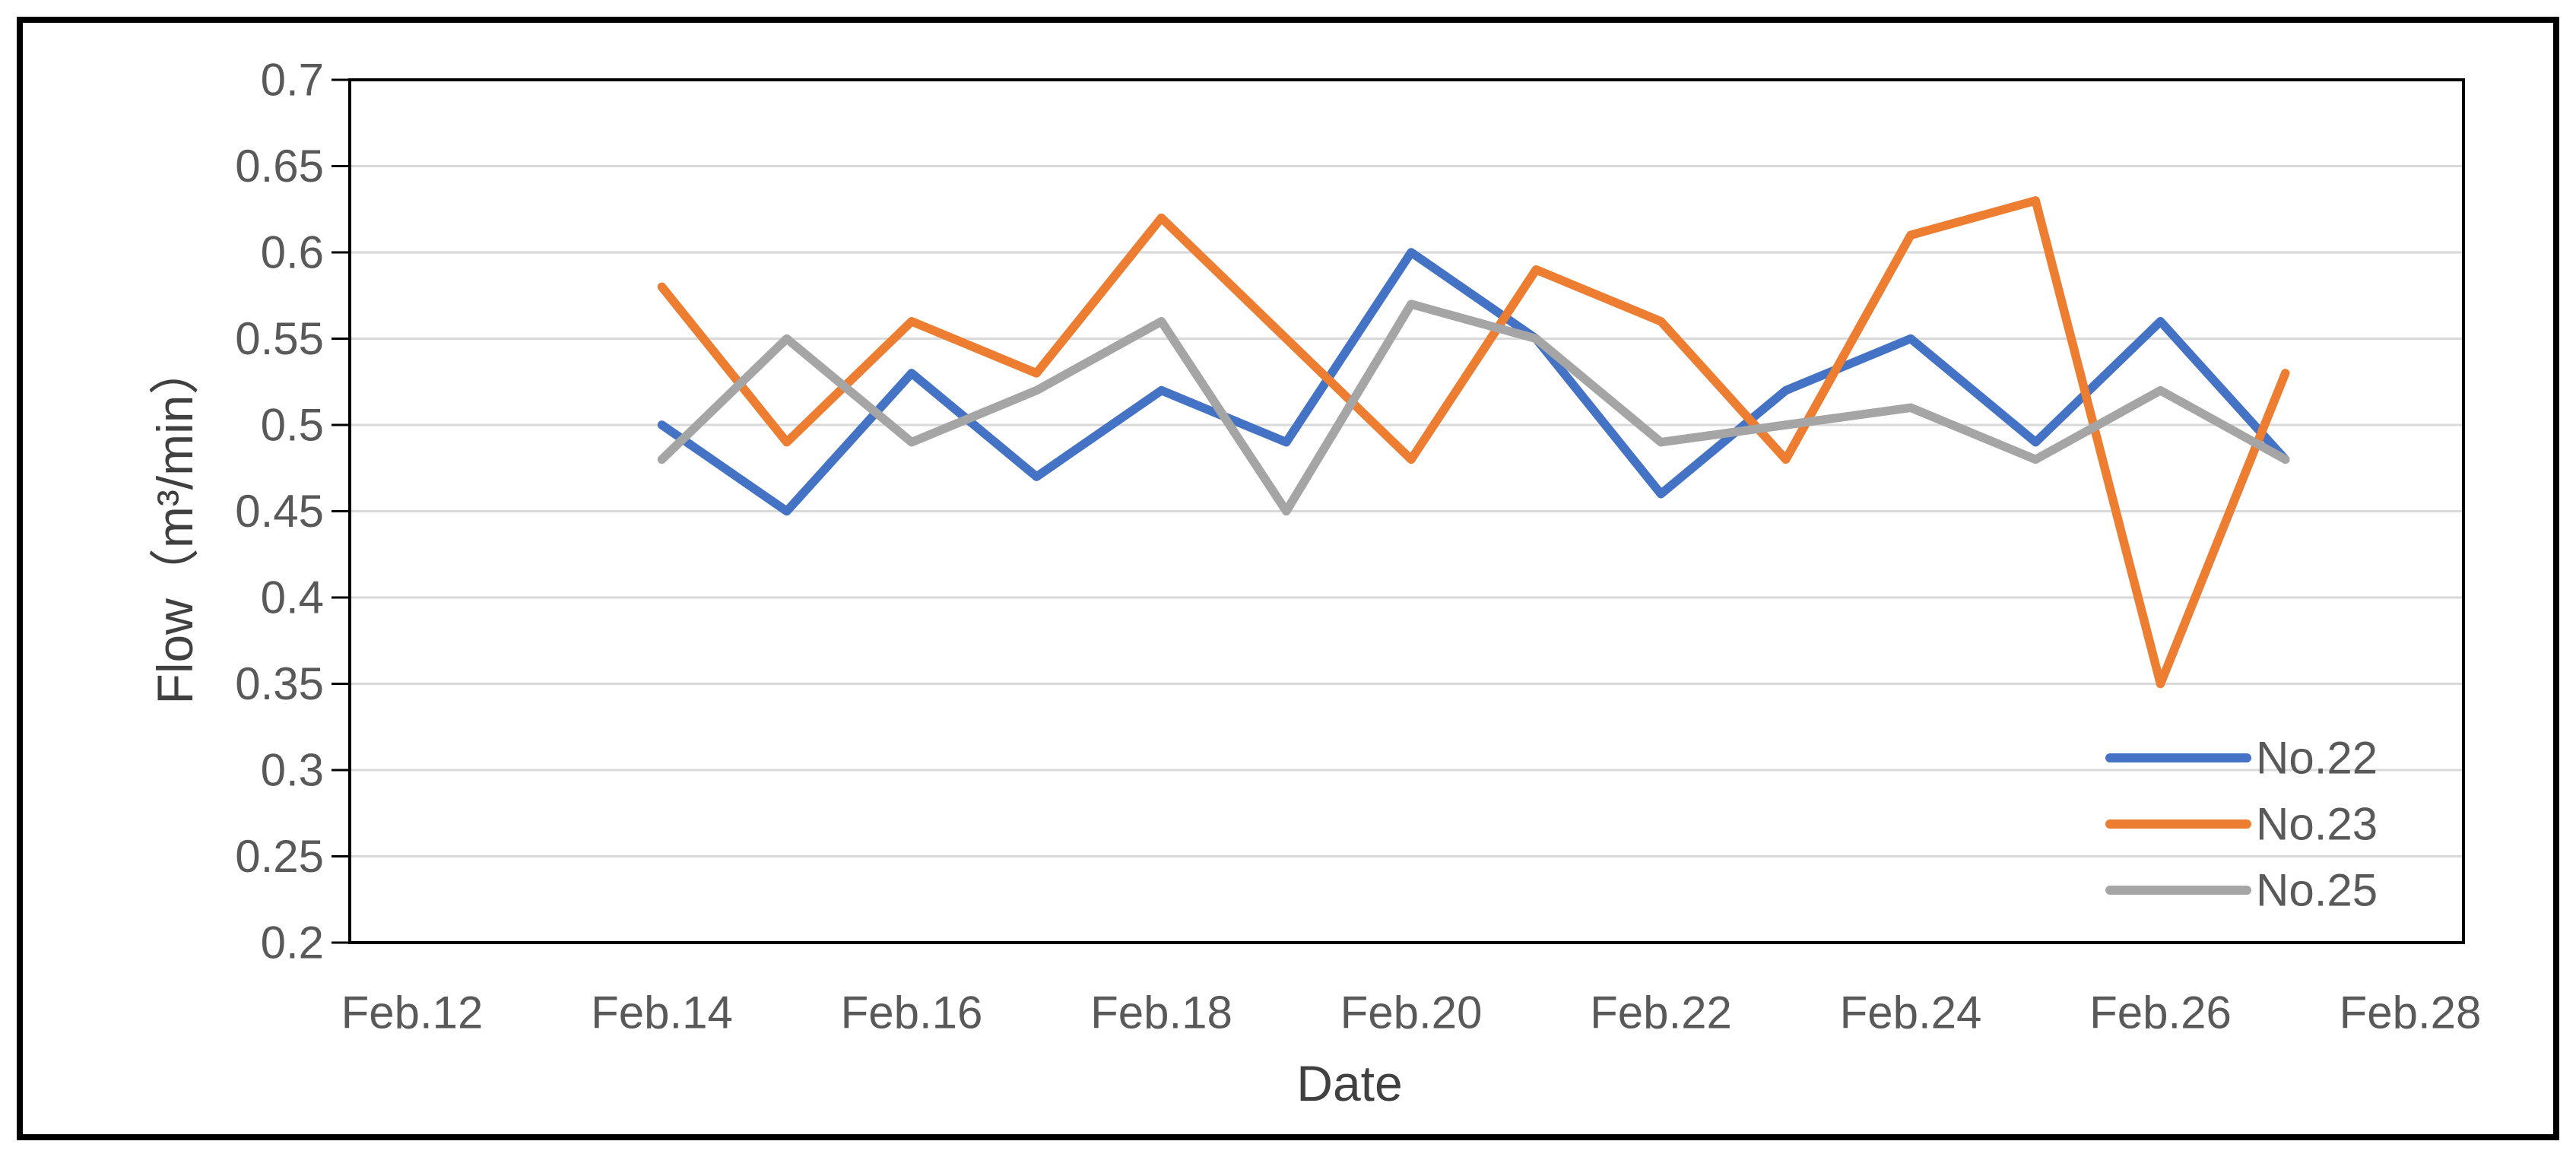 The width and height of the screenshot is (2576, 1157). Describe the element at coordinates (2411, 1012) in the screenshot. I see `x-tick-label: Feb.28` at that location.